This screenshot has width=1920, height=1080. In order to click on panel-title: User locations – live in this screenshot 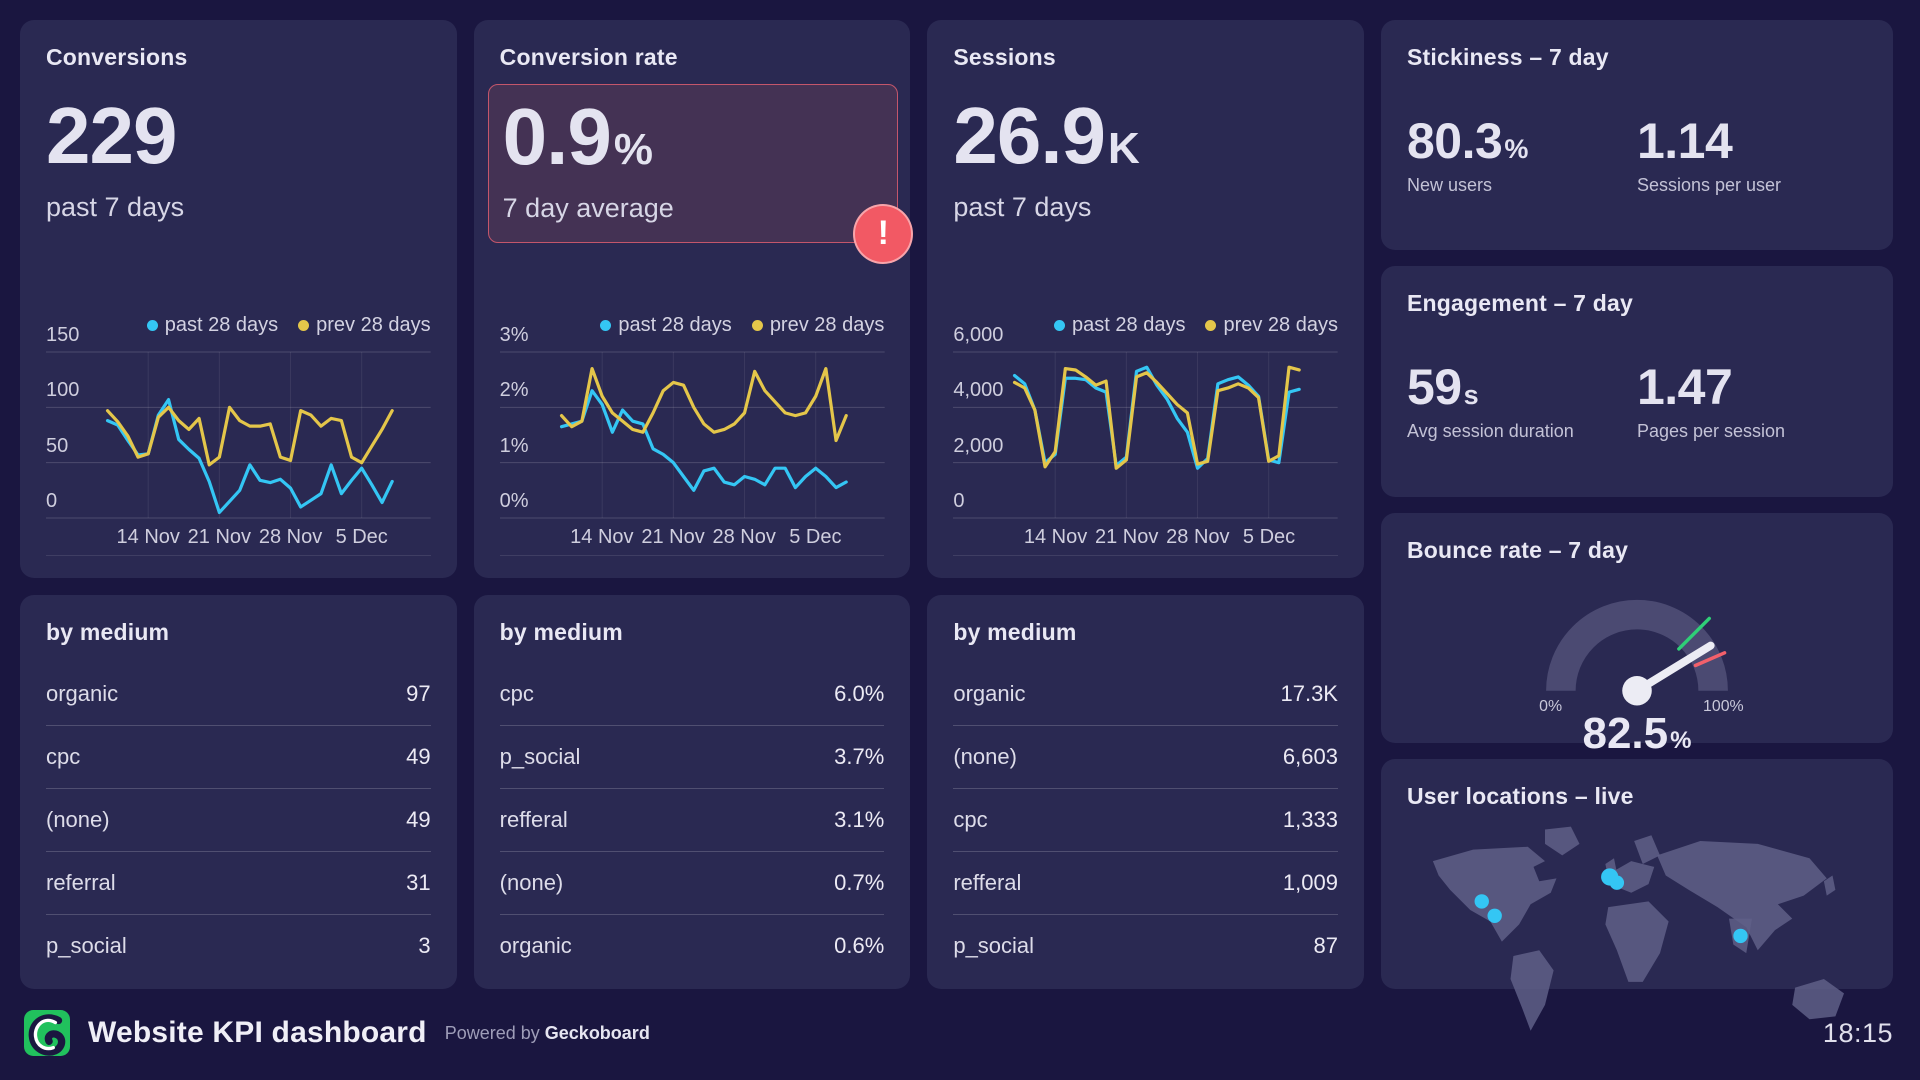, I will do `click(1520, 795)`.